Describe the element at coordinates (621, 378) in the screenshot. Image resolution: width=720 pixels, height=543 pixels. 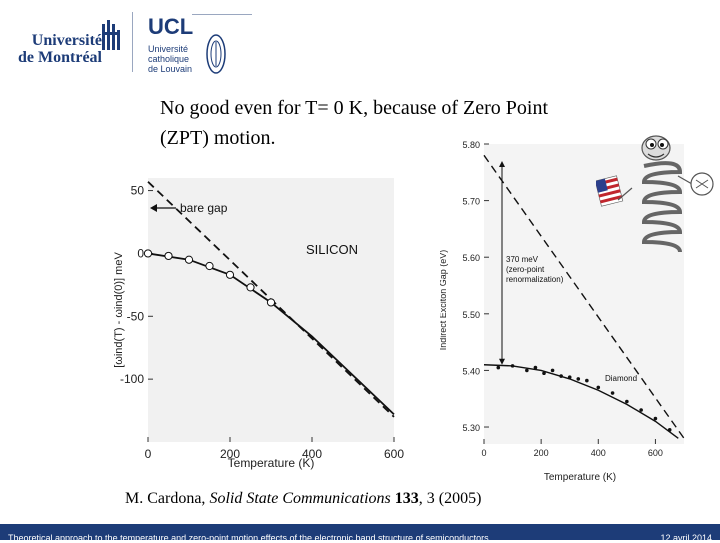
I see `annotation-diamond: Diamond` at that location.